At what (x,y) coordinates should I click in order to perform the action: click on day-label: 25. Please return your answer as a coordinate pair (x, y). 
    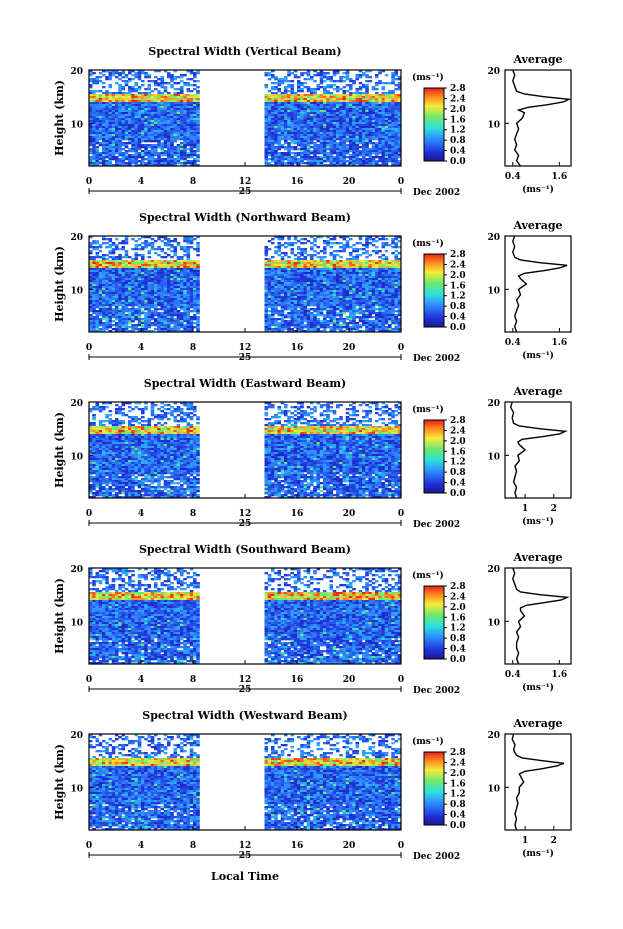
    Looking at the image, I should click on (245, 192).